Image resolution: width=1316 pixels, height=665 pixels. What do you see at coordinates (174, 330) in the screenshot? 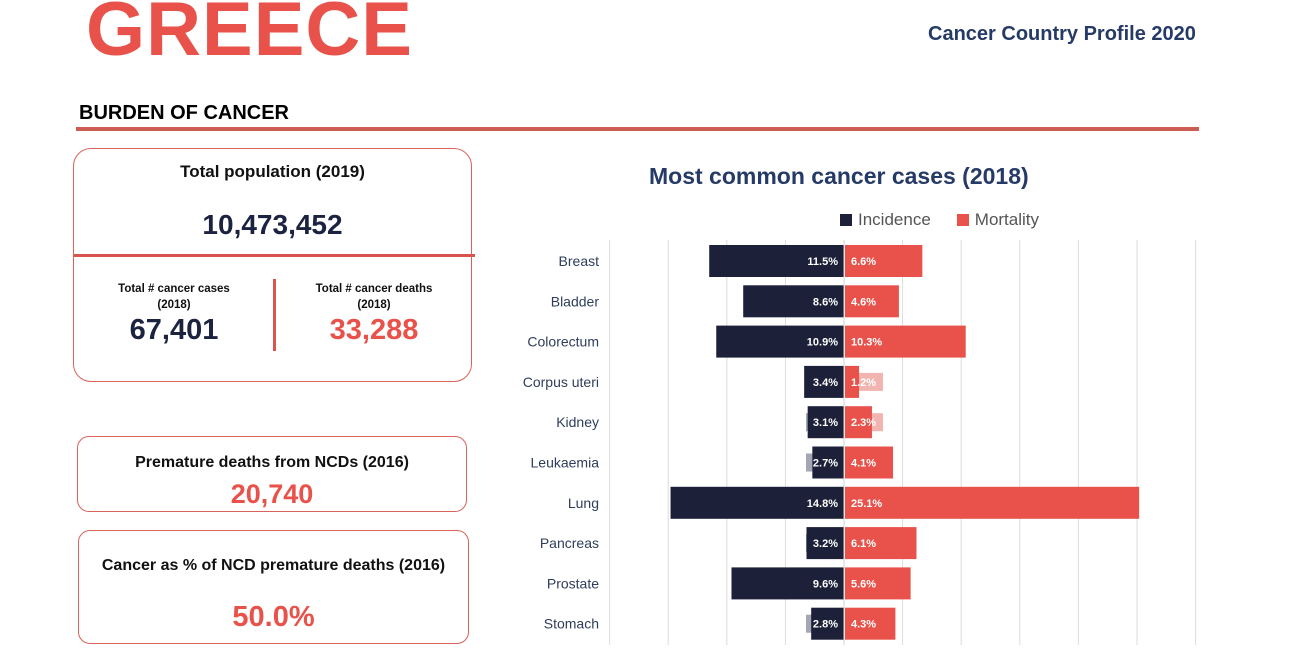
I see `cancer-cases-value: 67,401` at bounding box center [174, 330].